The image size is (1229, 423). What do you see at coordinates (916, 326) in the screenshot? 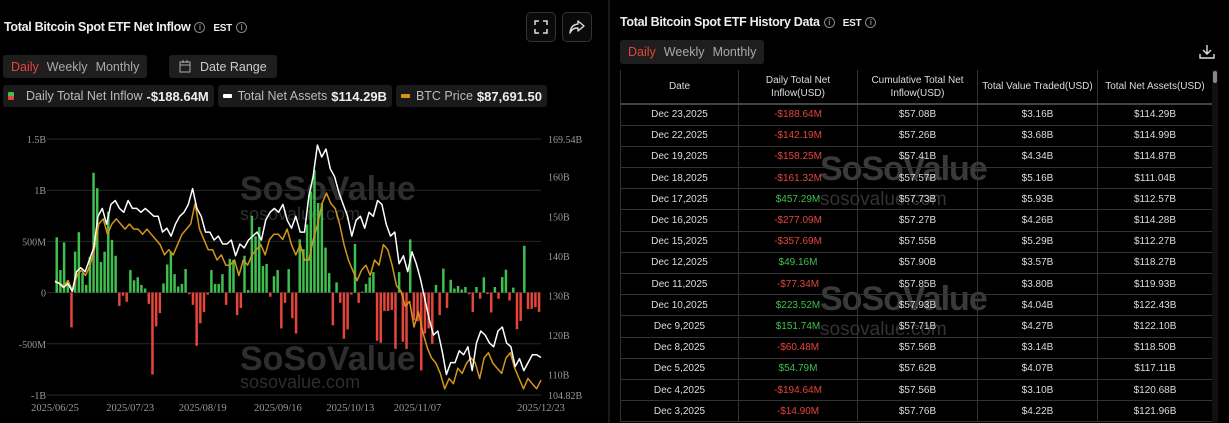
I see `table-row: Dec 9,2025 $151.74M $57.71B $4.27B $122.10B` at bounding box center [916, 326].